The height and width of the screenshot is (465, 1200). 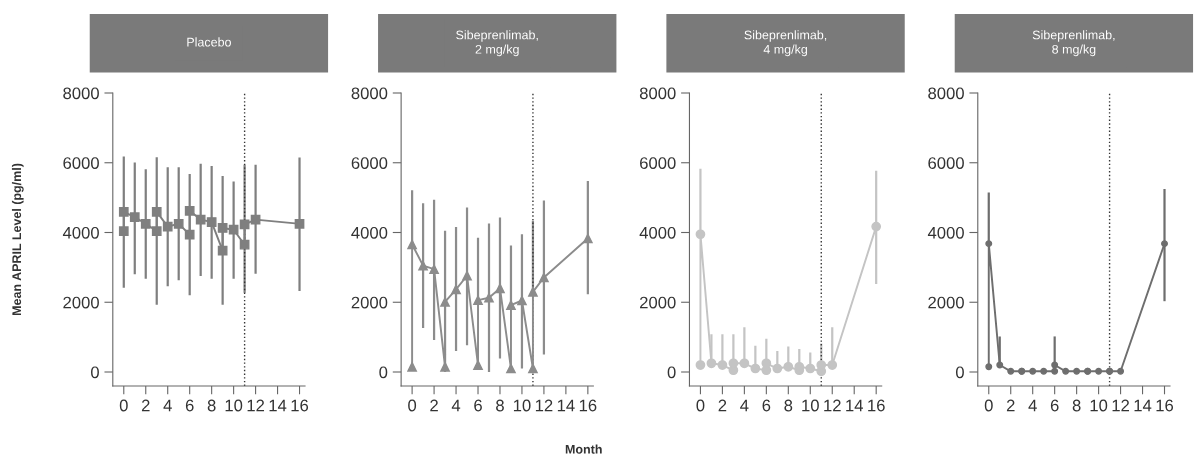 I want to click on chart-title: Sibeprenlimab, 4 mg/kg, so click(x=785, y=43).